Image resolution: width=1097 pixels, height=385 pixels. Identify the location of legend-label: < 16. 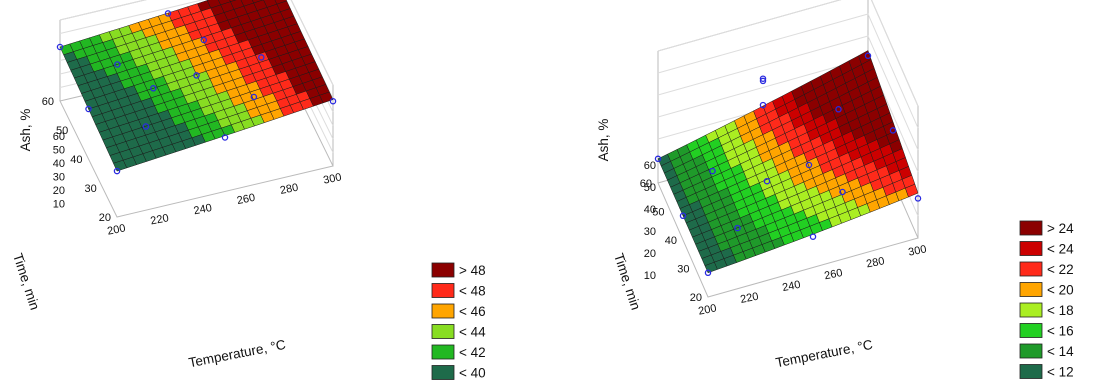
(1060, 331).